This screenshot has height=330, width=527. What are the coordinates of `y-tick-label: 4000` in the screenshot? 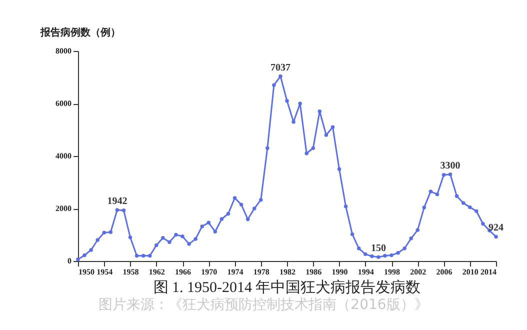 It's located at (64, 156).